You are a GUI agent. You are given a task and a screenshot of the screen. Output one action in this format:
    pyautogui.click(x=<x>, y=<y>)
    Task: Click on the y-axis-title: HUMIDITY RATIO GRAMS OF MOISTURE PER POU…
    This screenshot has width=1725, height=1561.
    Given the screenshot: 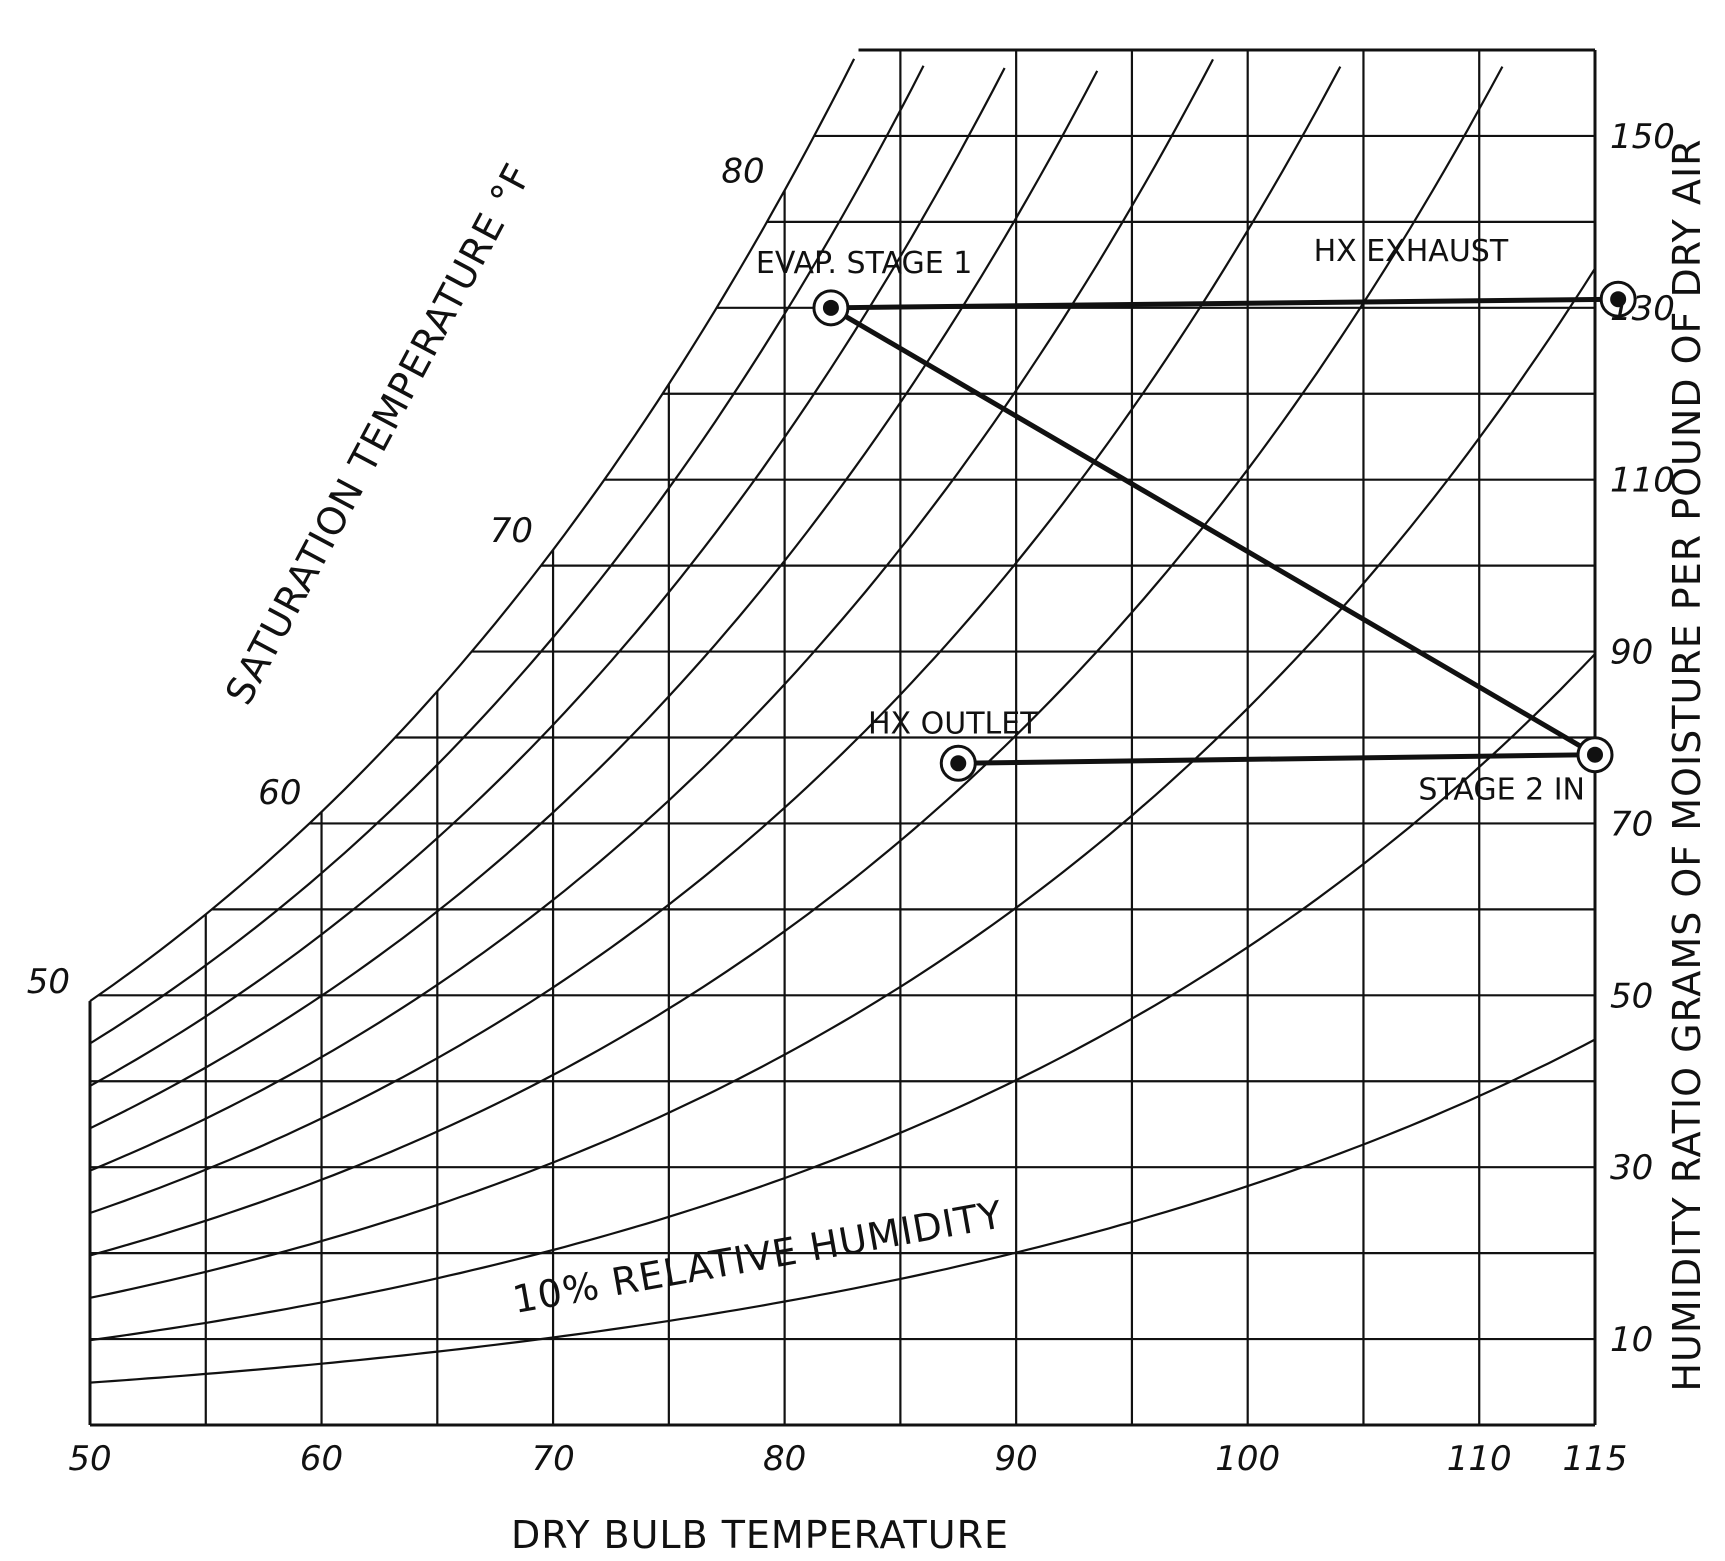 What is the action you would take?
    pyautogui.click(x=1687, y=764)
    